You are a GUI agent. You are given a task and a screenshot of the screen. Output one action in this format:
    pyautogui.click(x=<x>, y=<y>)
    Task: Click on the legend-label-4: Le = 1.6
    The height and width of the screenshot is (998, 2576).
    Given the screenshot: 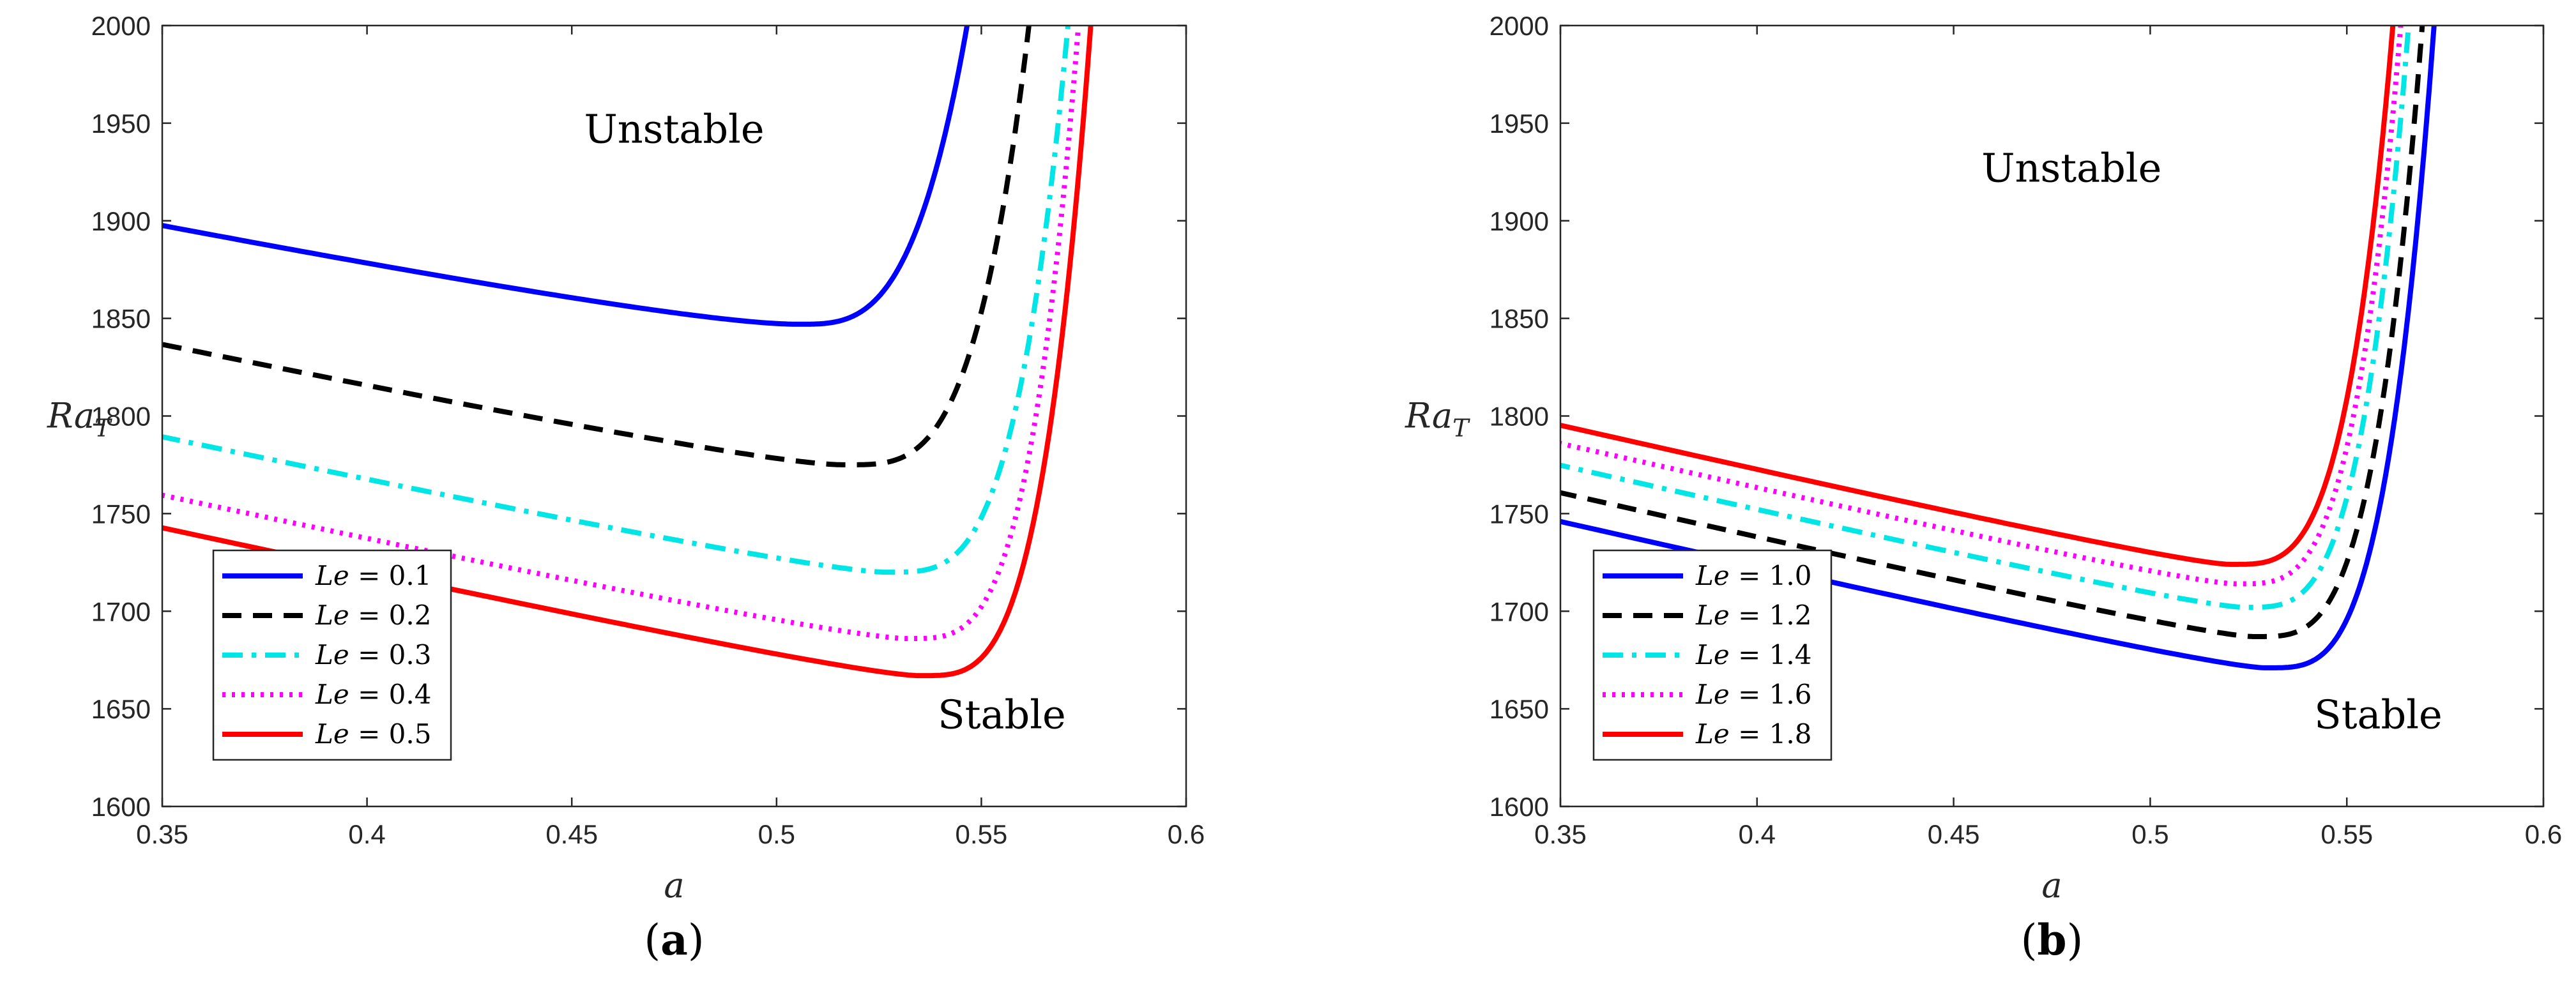 What is the action you would take?
    pyautogui.click(x=1753, y=694)
    